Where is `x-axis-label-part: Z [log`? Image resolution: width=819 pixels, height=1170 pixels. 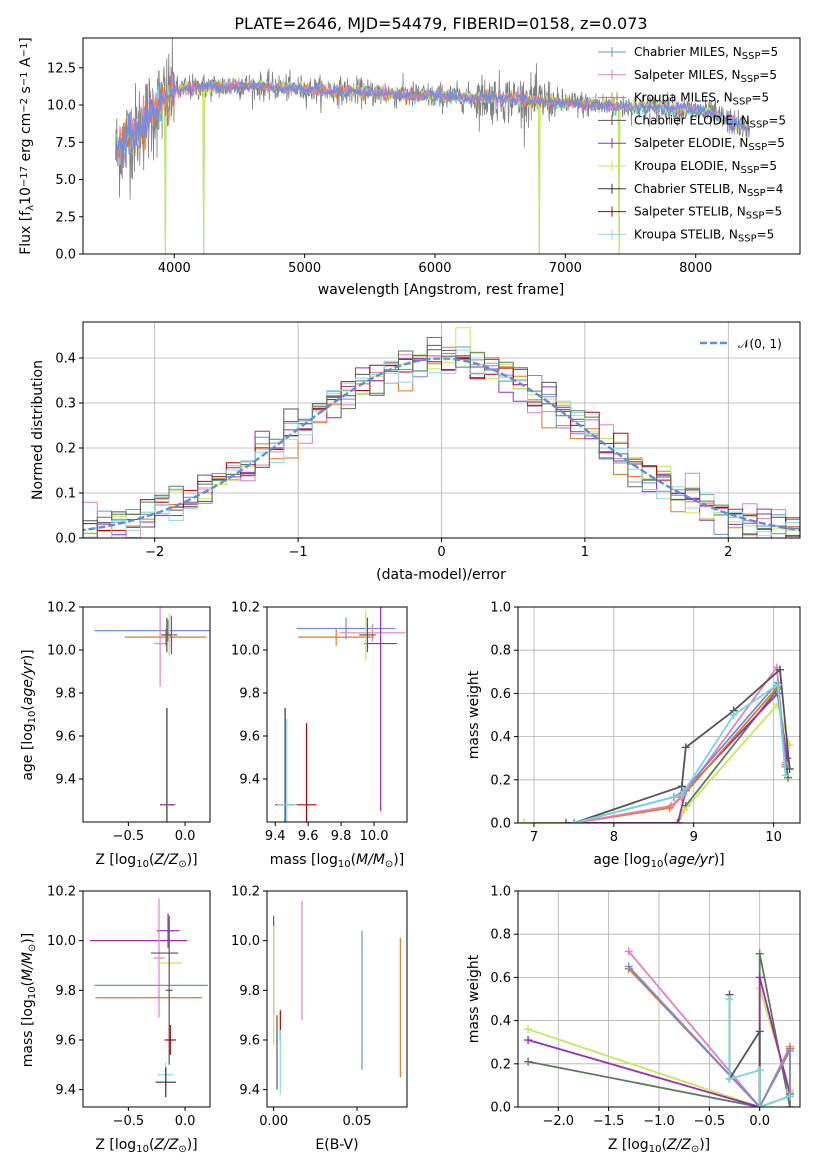
x-axis-label-part: Z [log is located at coordinates (628, 1145).